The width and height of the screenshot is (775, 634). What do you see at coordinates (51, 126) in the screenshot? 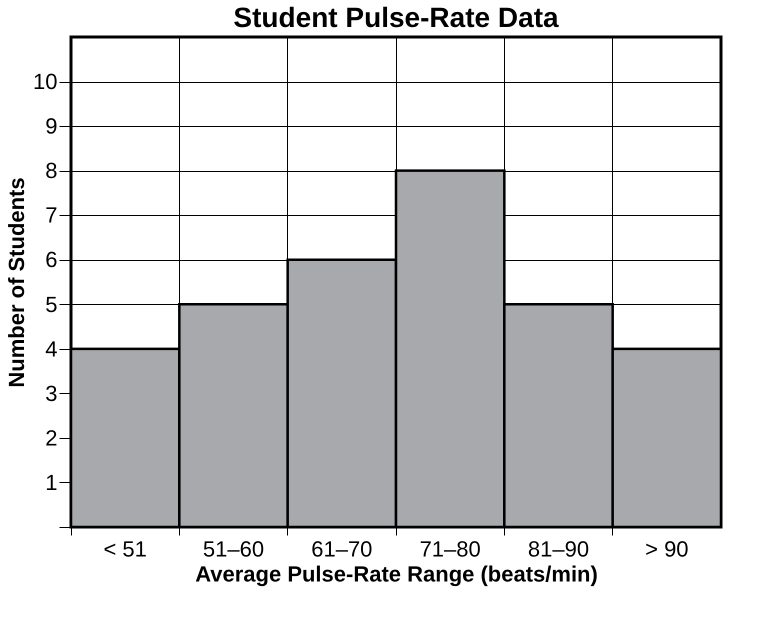
I see `y-tick-label: 9` at bounding box center [51, 126].